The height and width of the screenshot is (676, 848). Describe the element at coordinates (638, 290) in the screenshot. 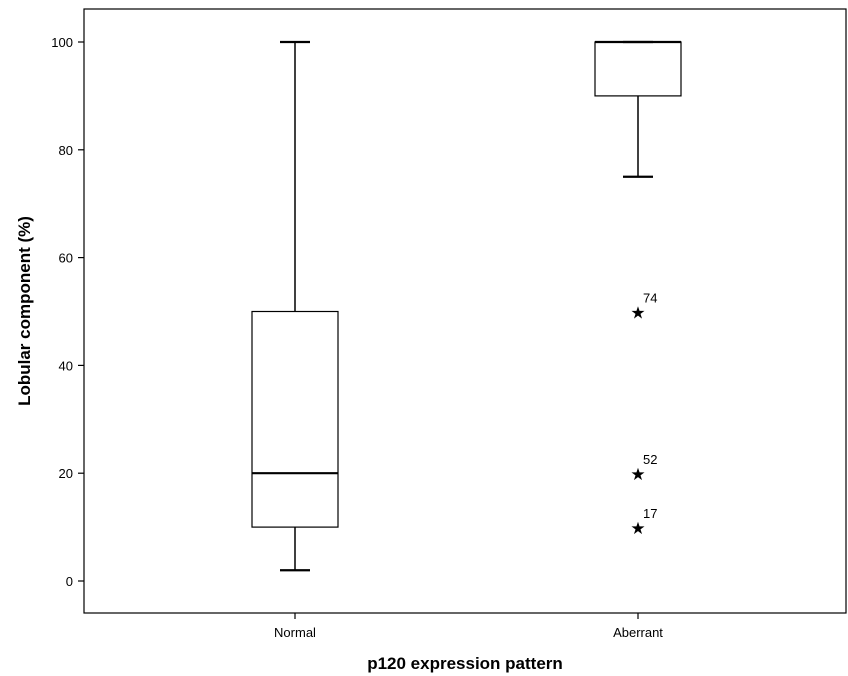

I see `box-aberrant: ★74★52★17` at that location.